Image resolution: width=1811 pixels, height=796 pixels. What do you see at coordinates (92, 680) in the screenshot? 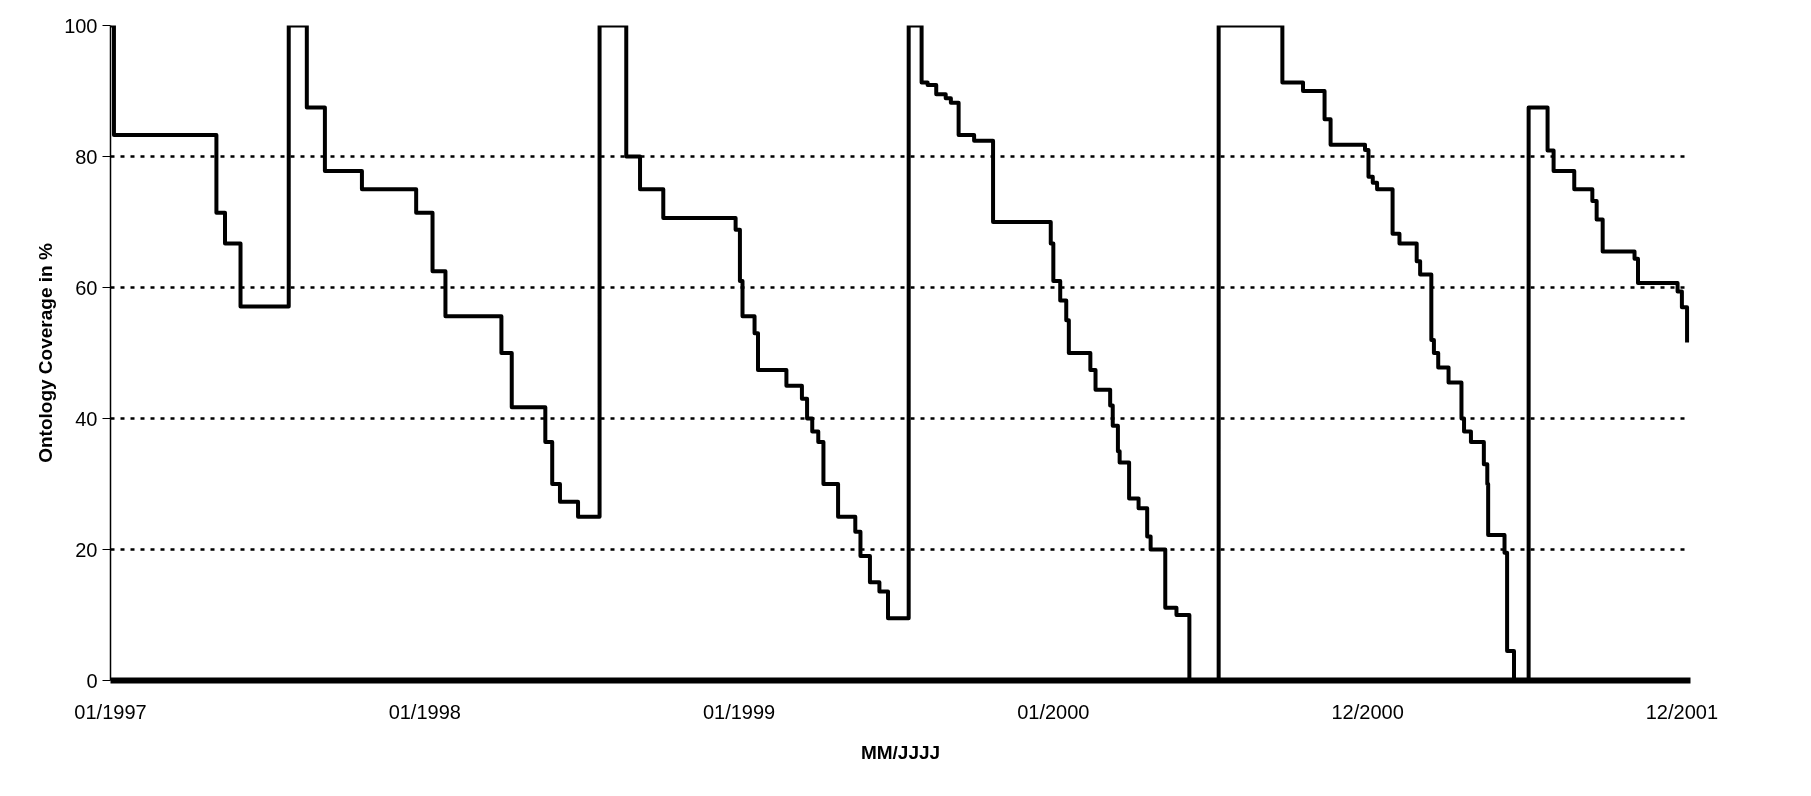
I see `y-tick-label: 0` at bounding box center [92, 680].